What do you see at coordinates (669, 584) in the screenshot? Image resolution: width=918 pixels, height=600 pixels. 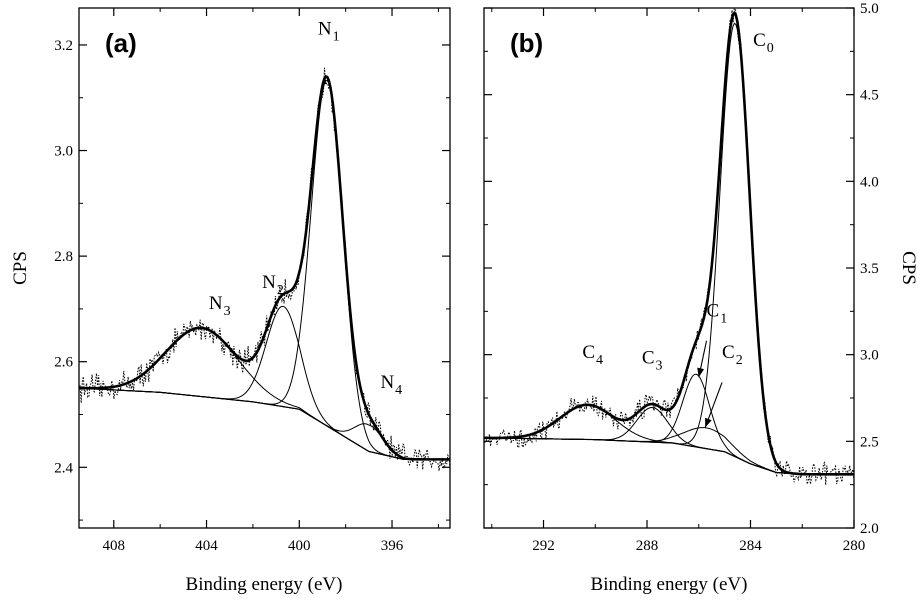 I see `panel-b-xlabel: Binding energy (eV)` at bounding box center [669, 584].